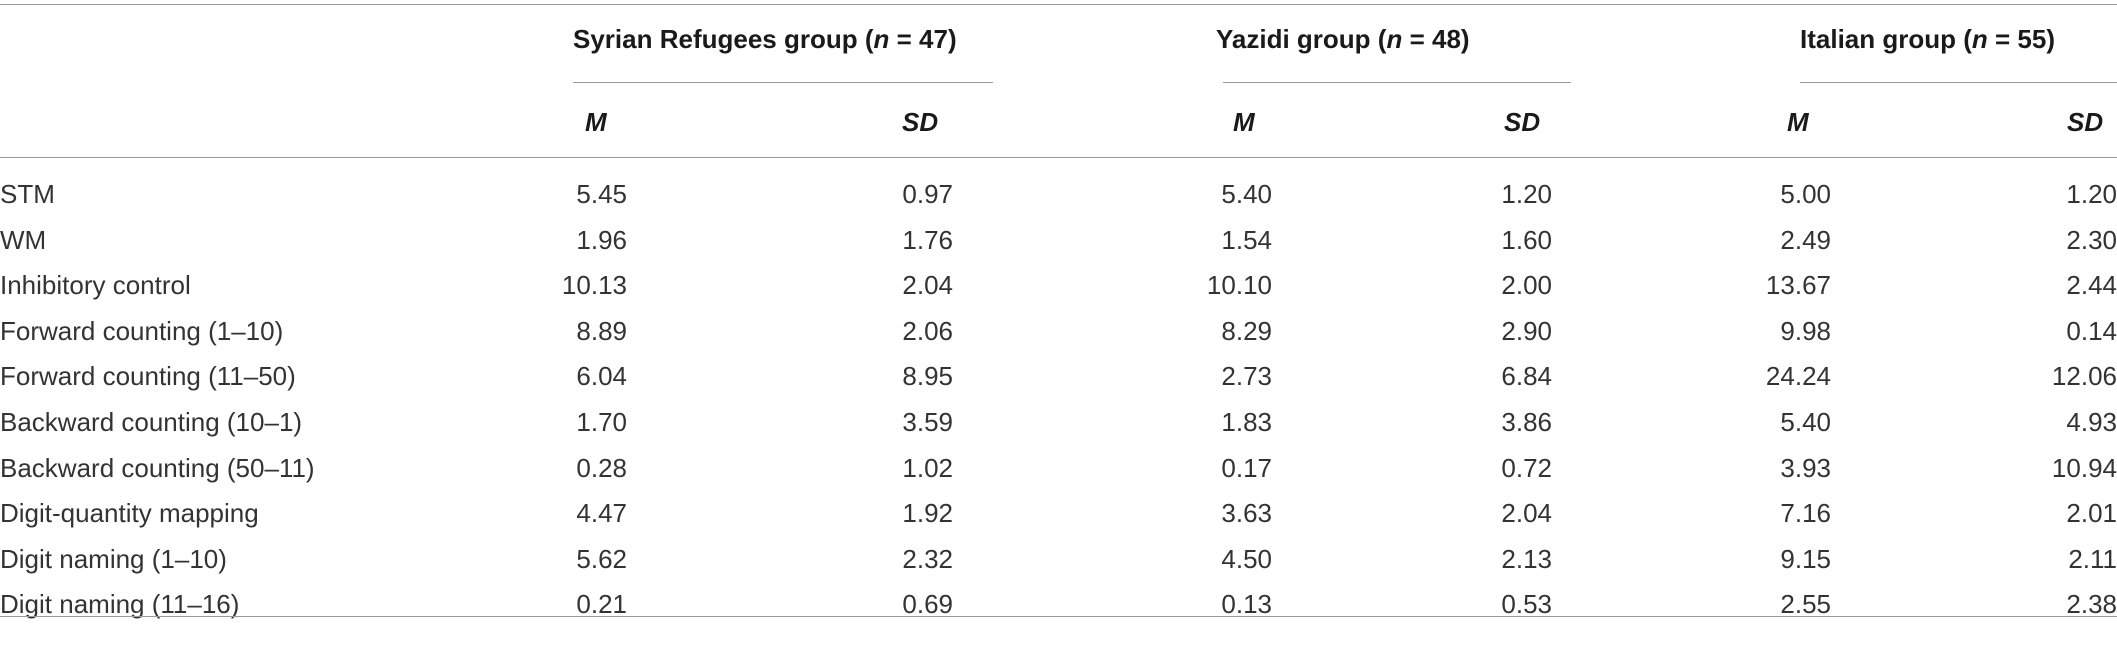 The width and height of the screenshot is (2117, 661). I want to click on sd-cell: 10.94, so click(2084, 468).